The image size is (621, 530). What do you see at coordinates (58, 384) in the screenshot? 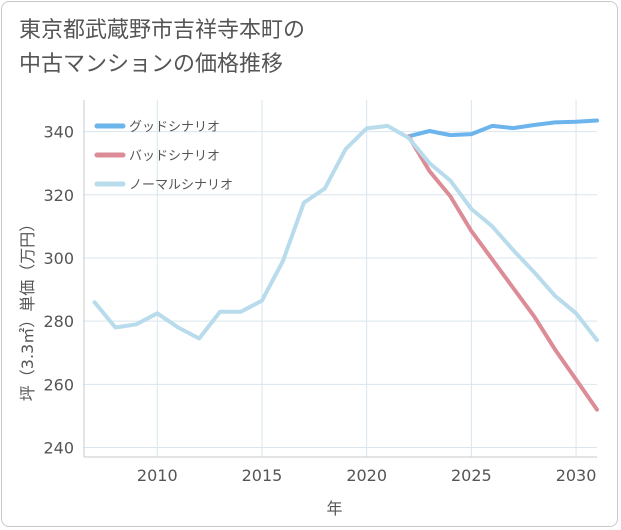
I see `y-tick-label-260: 260` at bounding box center [58, 384].